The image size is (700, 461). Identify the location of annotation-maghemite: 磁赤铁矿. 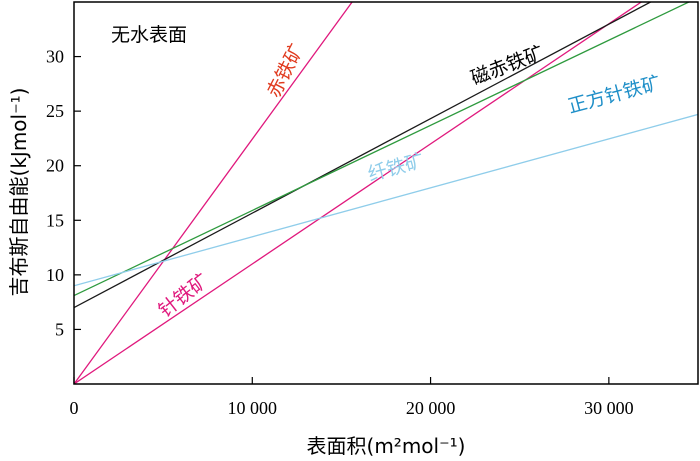
(507, 66).